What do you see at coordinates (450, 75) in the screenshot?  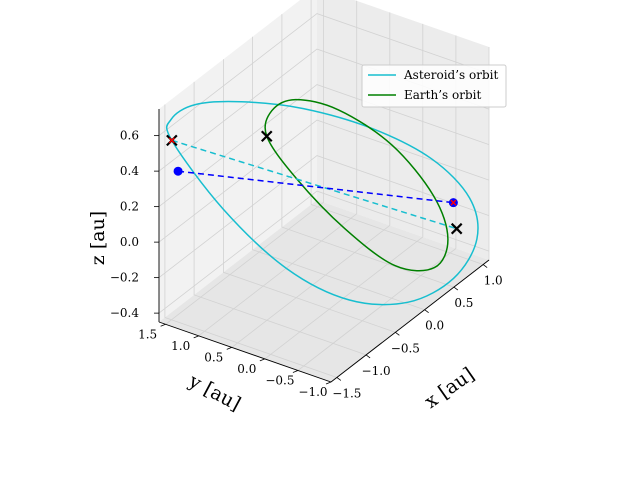 I see `legend-label-asteroid: Asteroid’s orbit` at bounding box center [450, 75].